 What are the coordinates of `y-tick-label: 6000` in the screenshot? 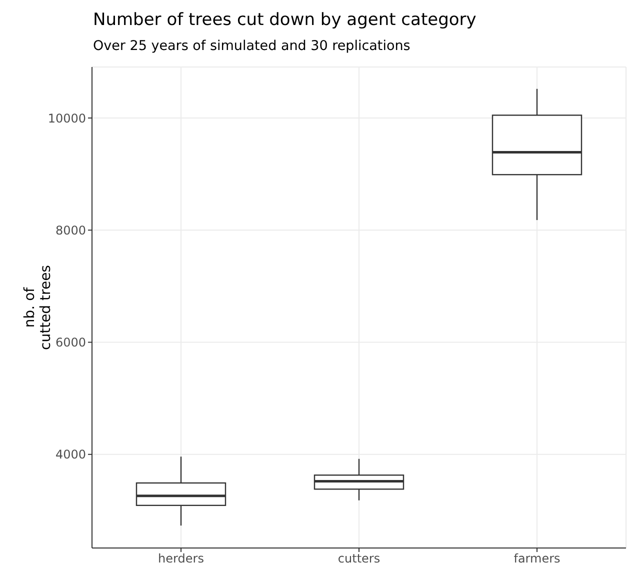 It's located at (70, 343).